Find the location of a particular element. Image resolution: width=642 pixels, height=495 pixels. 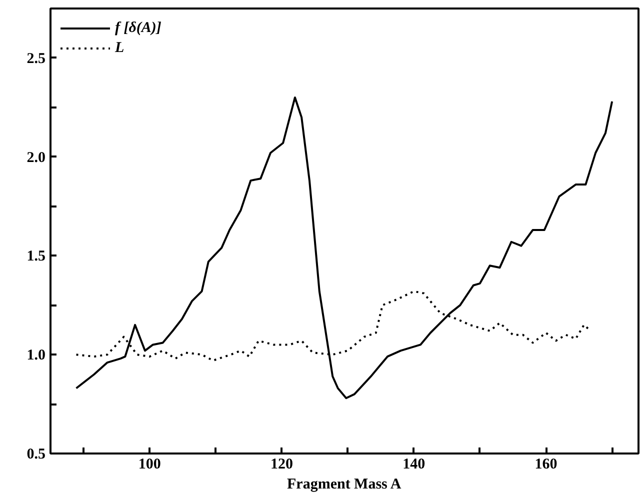

y-tick-label: 0.5 is located at coordinates (36, 454).